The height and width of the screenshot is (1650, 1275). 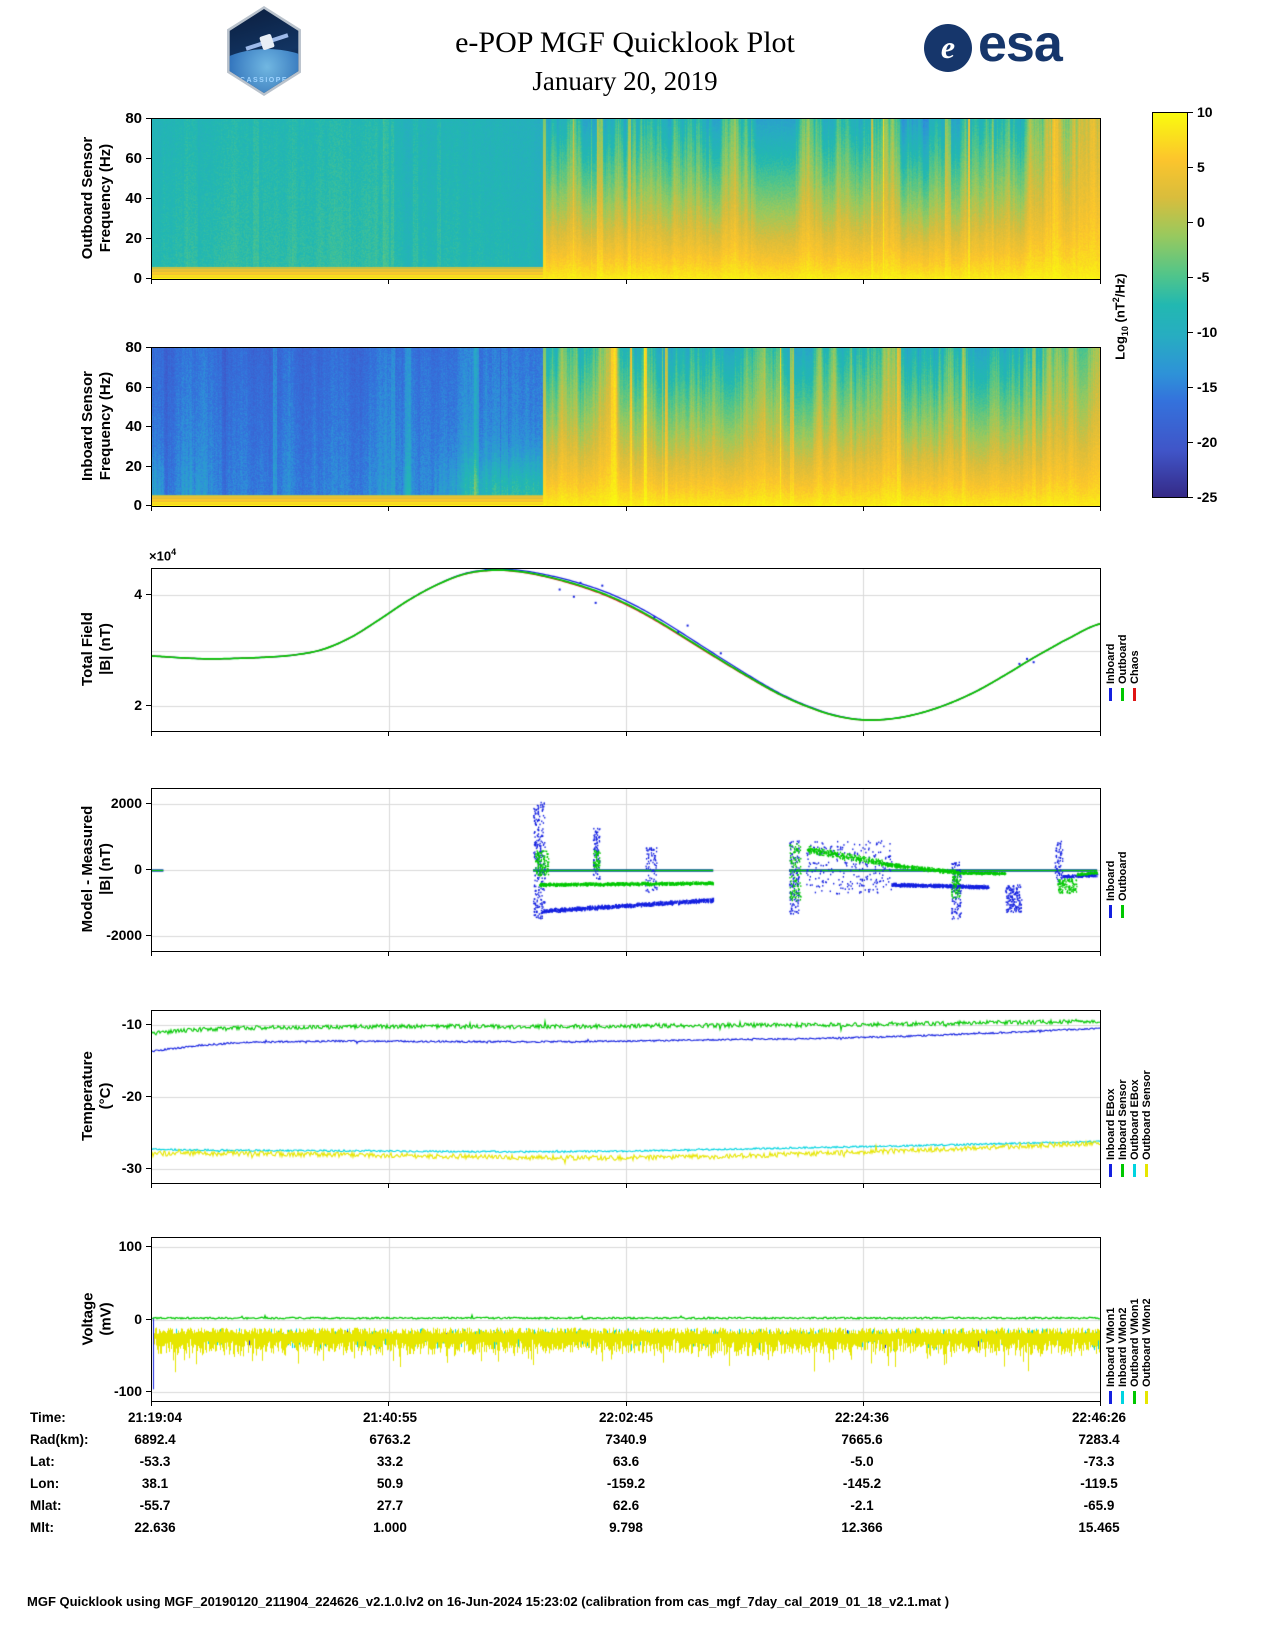 I want to click on table-row-mlt: Mlt: 22.636 1.000 9.798 12.366 15.465, so click(x=637, y=1531).